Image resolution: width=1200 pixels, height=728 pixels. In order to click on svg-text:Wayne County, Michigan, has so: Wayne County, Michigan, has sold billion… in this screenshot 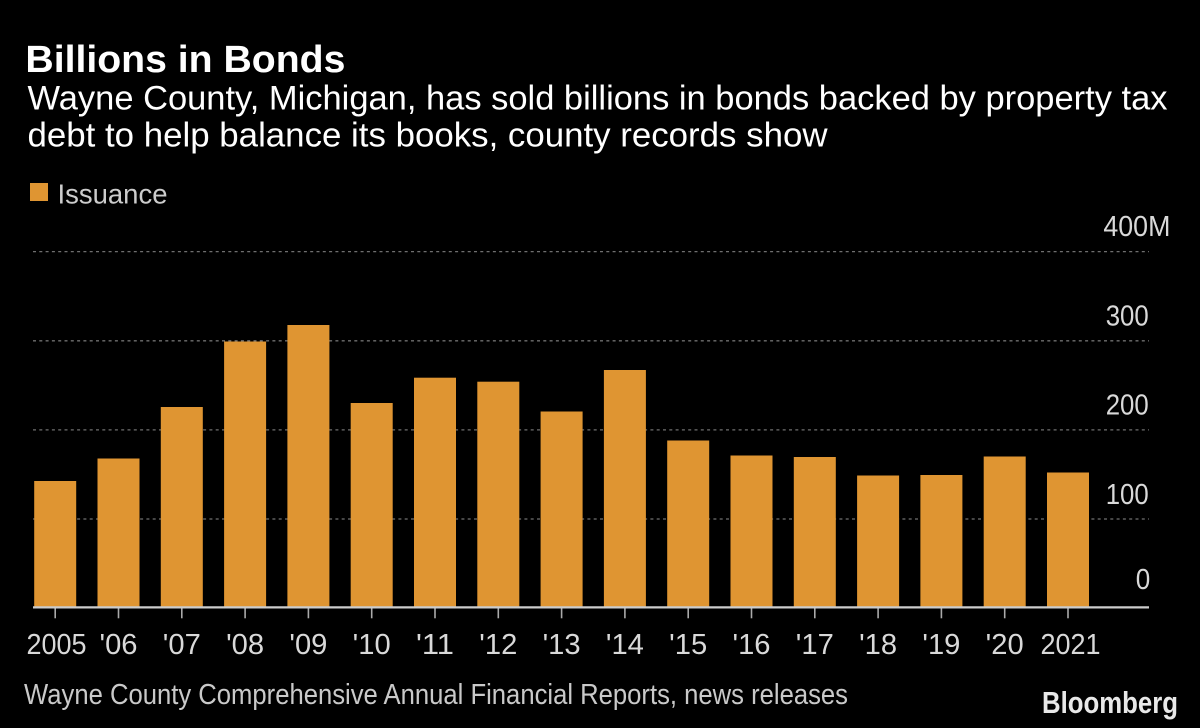, I will do `click(598, 98)`.